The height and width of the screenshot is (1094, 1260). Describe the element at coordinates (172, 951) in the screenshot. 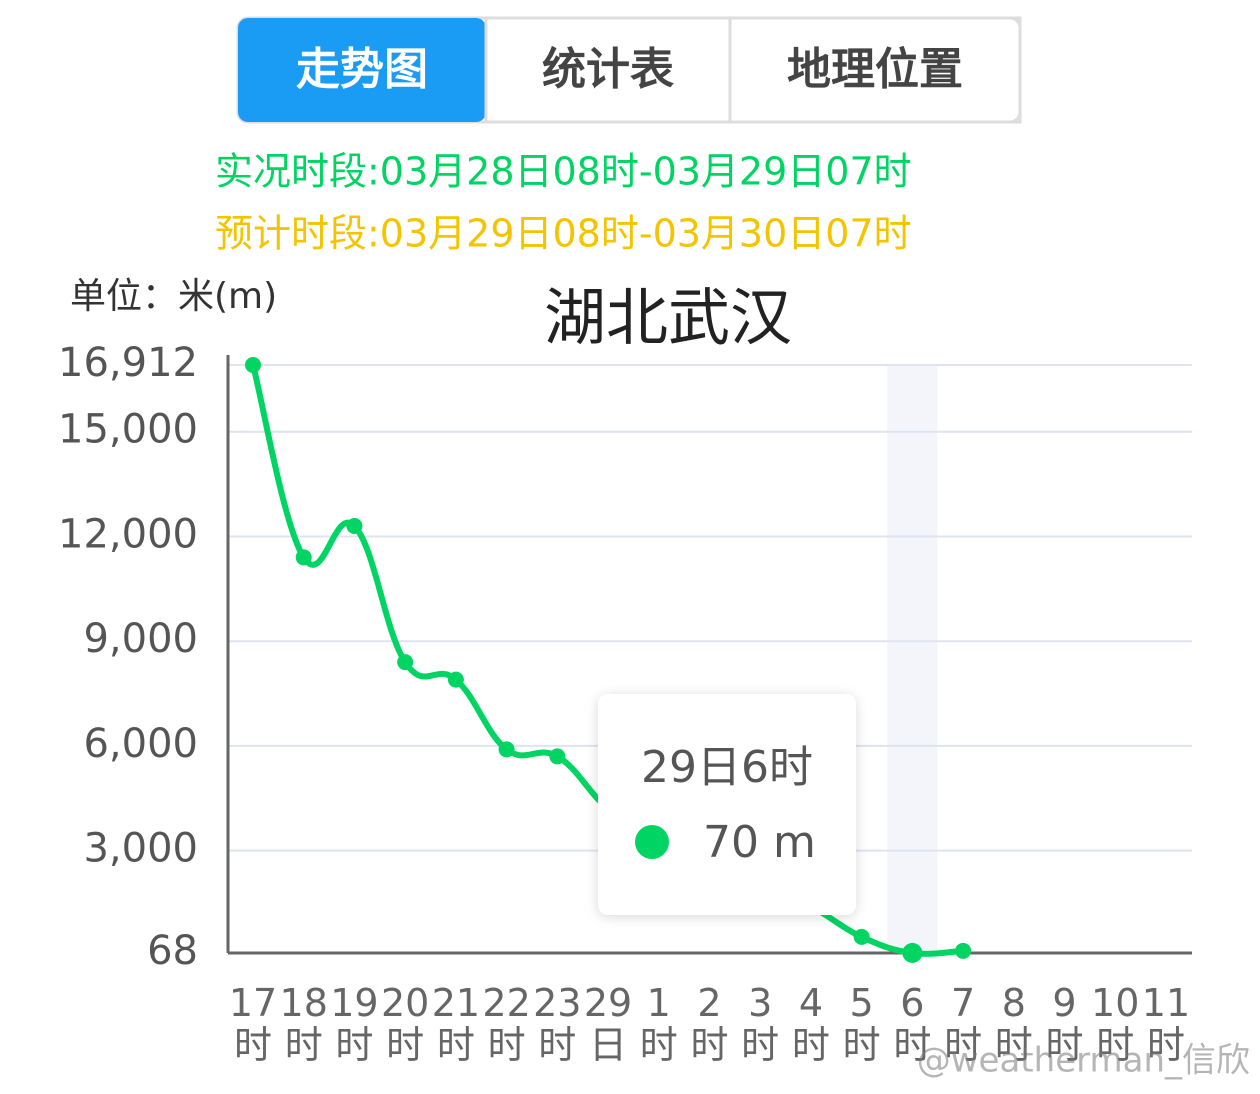

I see `y-tick-label: 68` at that location.